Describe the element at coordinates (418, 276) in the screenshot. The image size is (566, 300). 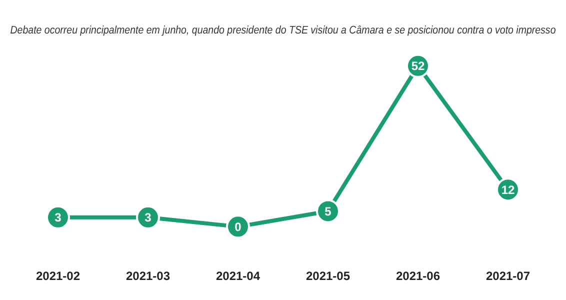
I see `x-tick-label: 2021-06` at that location.